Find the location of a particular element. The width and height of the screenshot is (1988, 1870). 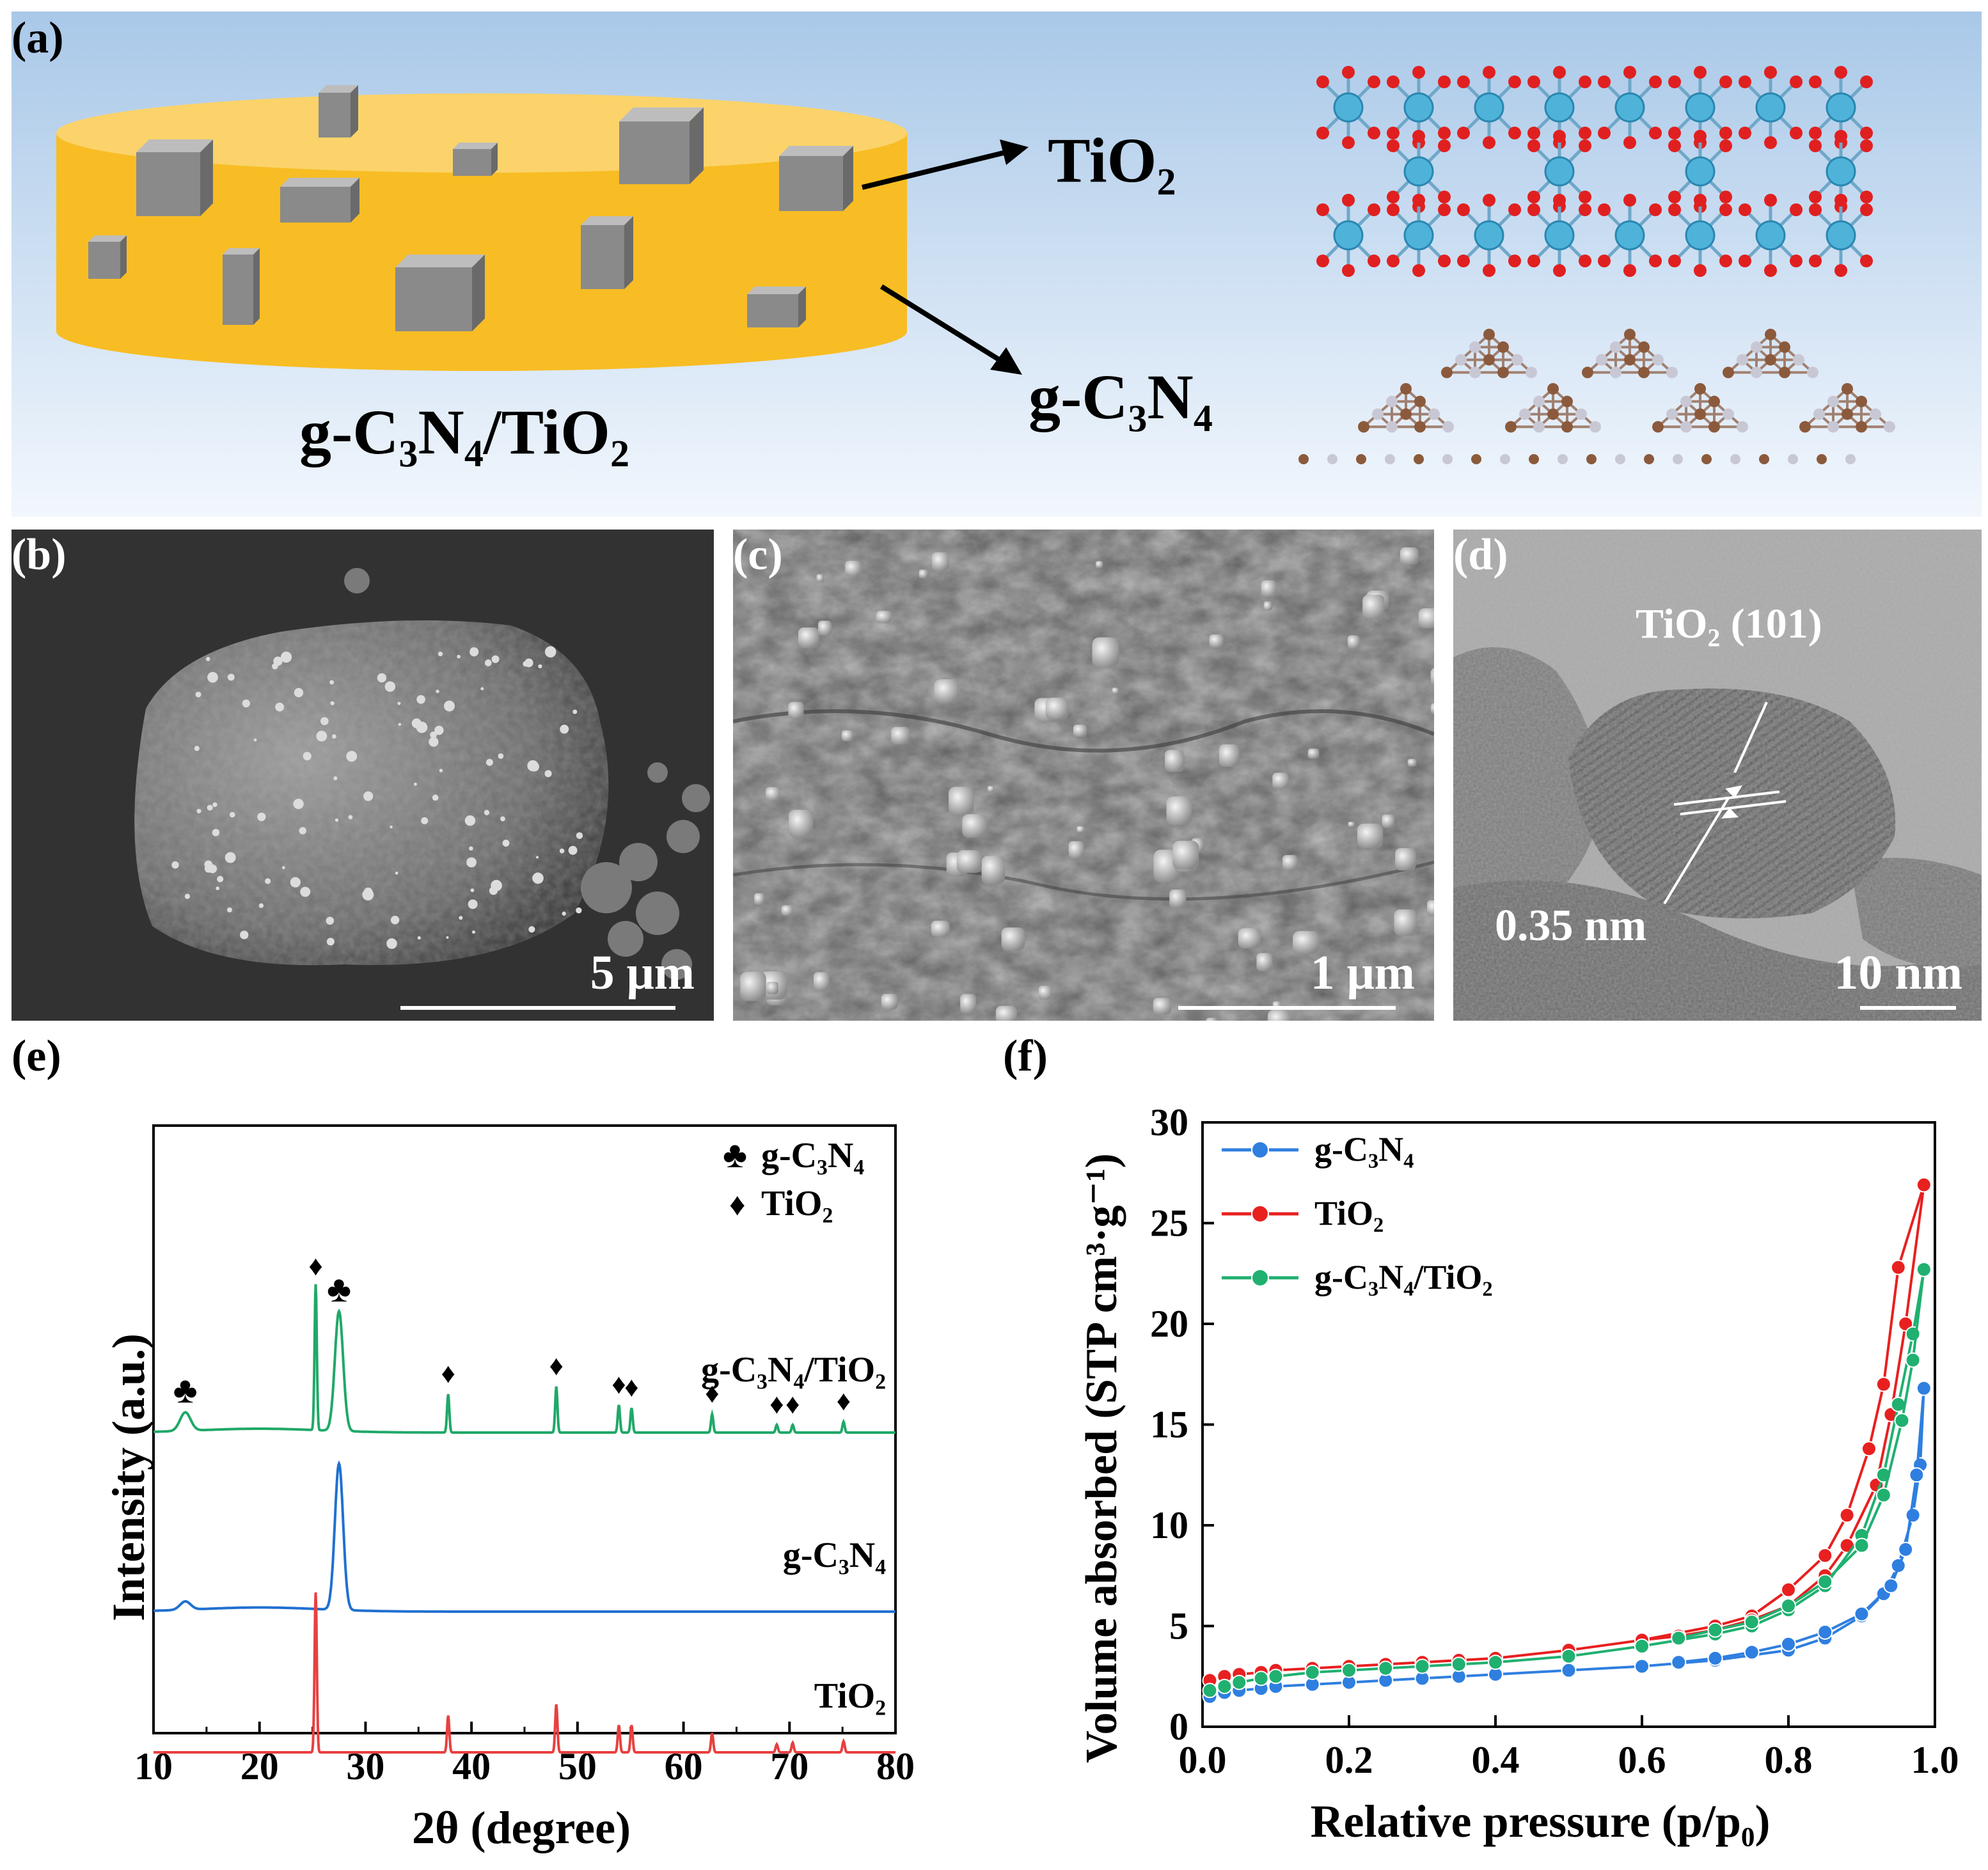

bet-series-line is located at coordinates (1783, 1413).